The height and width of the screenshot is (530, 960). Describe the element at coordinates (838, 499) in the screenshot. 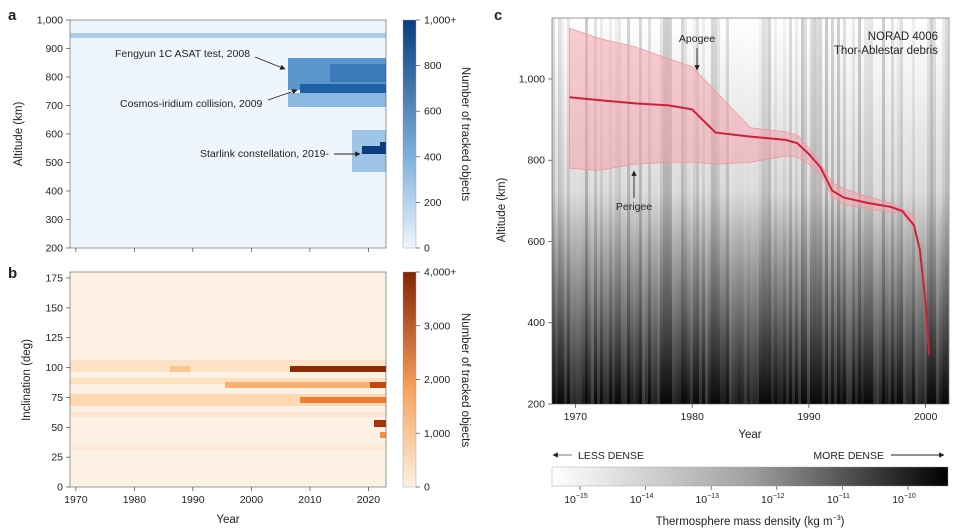

I see `density-tick-label: 10−11` at that location.